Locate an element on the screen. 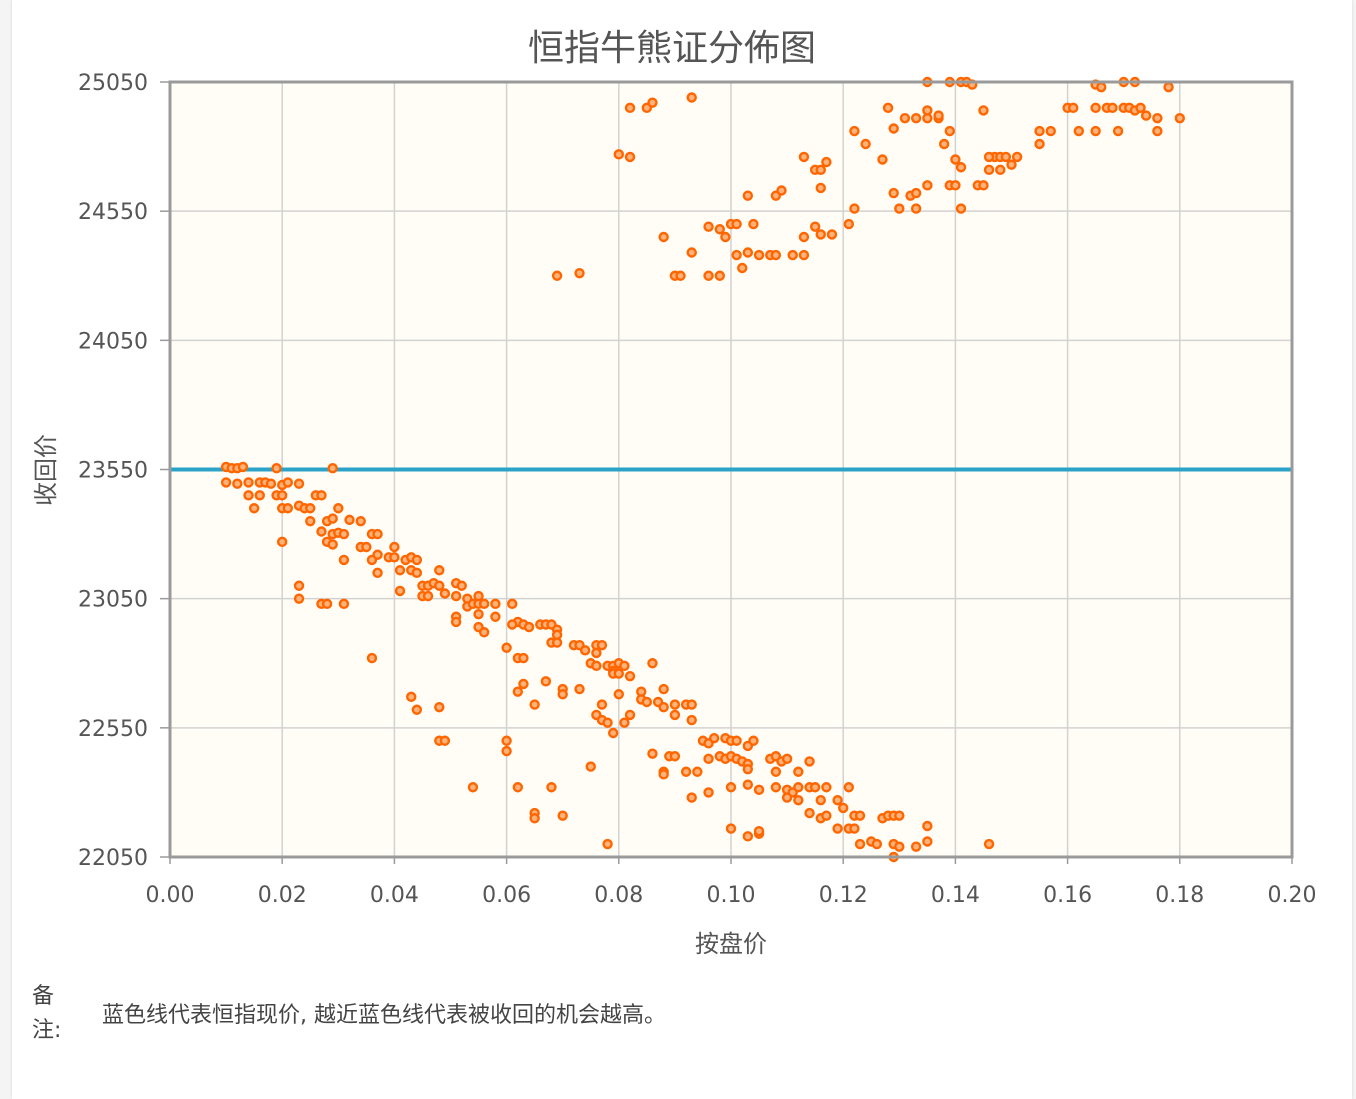  x-tick-label: 0.02 is located at coordinates (282, 895).